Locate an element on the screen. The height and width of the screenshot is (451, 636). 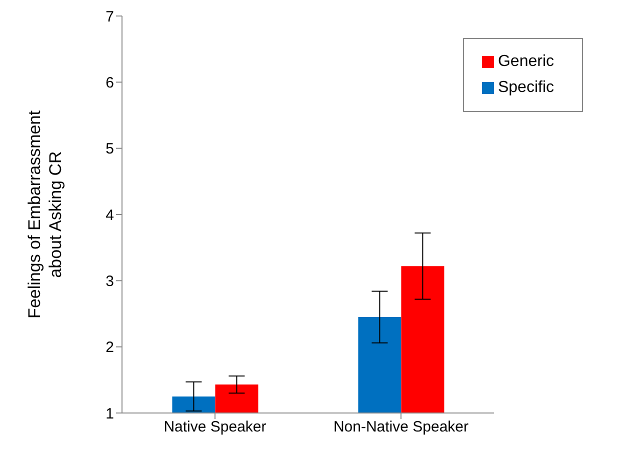
legend-label: Generic is located at coordinates (526, 61).